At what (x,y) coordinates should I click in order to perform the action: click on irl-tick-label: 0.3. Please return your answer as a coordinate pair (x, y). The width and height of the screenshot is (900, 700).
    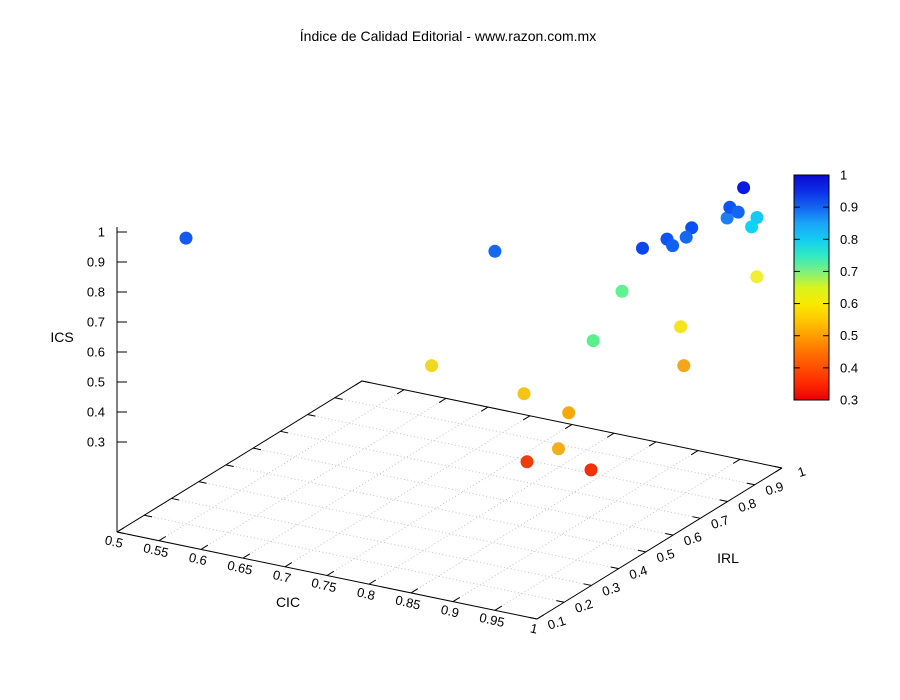
    Looking at the image, I should click on (611, 589).